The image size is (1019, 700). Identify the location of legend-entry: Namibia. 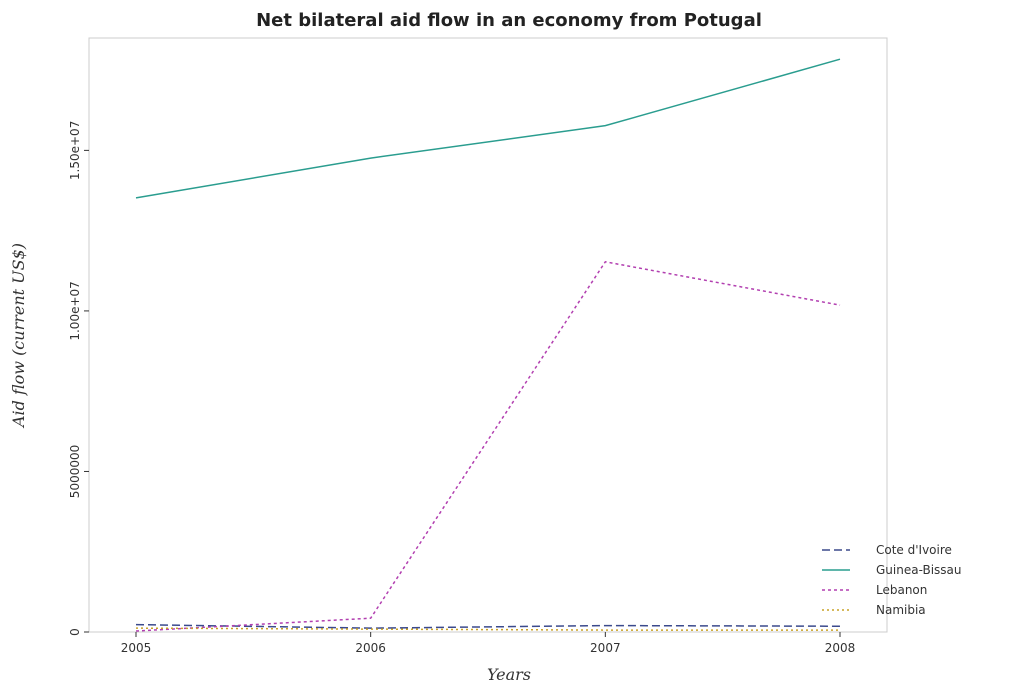
(901, 610).